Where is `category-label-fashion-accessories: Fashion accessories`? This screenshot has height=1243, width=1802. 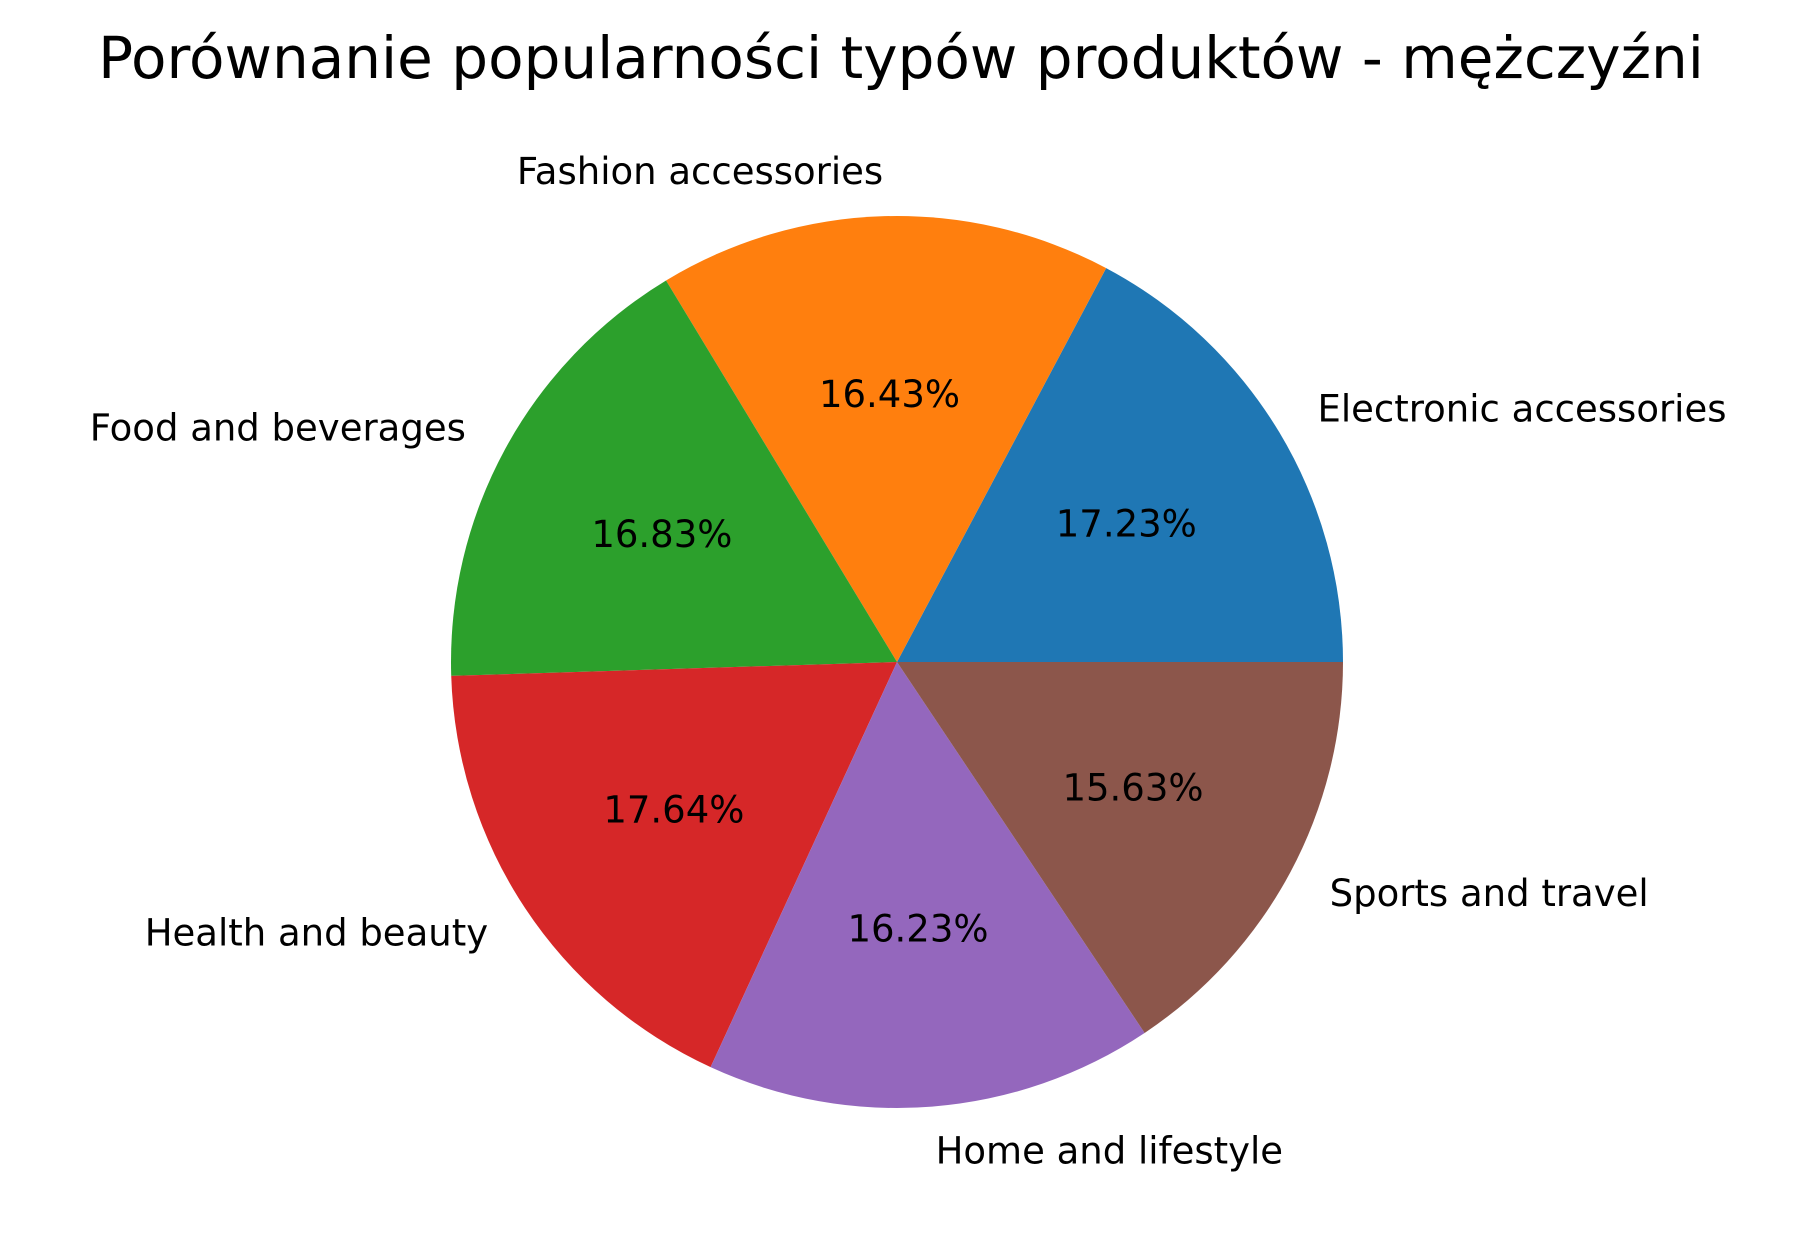
category-label-fashion-accessories: Fashion accessories is located at coordinates (700, 171).